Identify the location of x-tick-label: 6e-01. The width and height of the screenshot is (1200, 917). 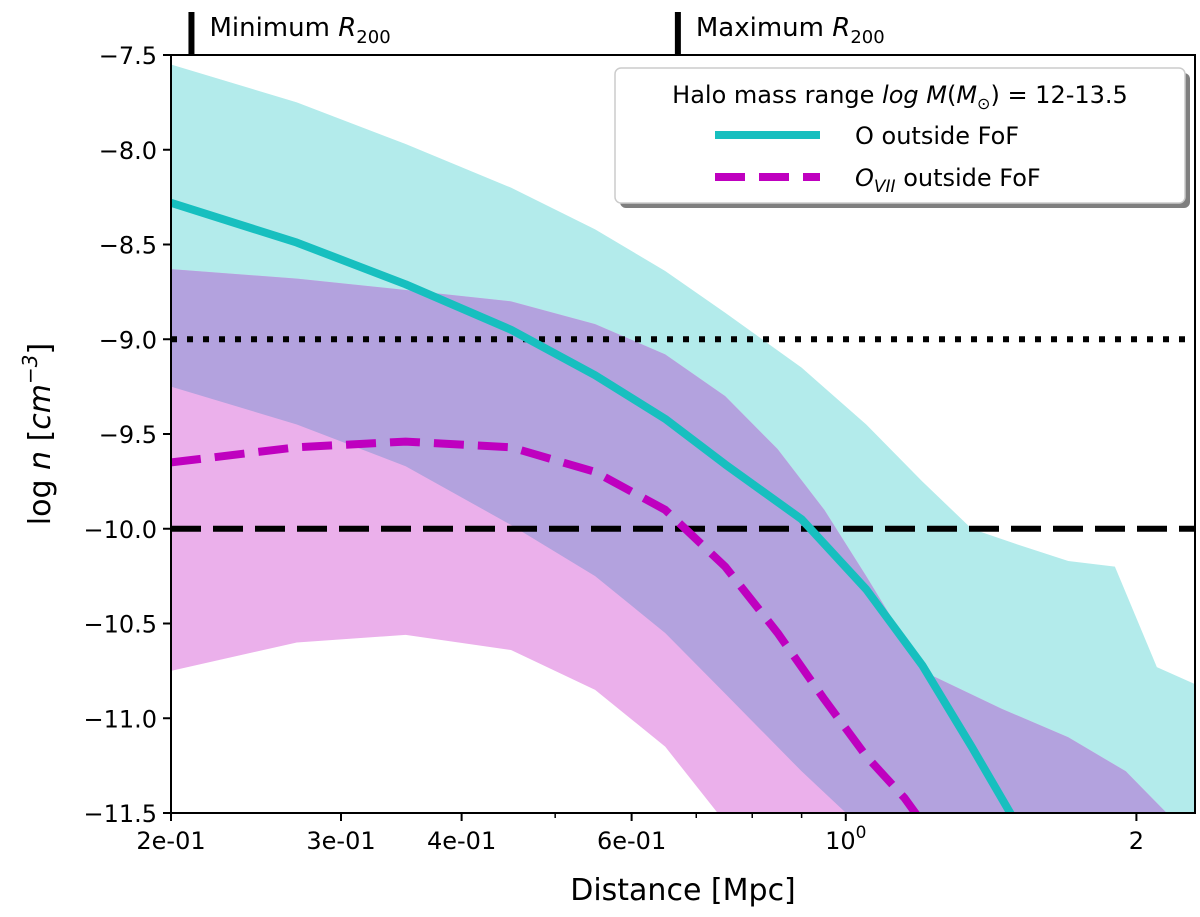
(631, 841).